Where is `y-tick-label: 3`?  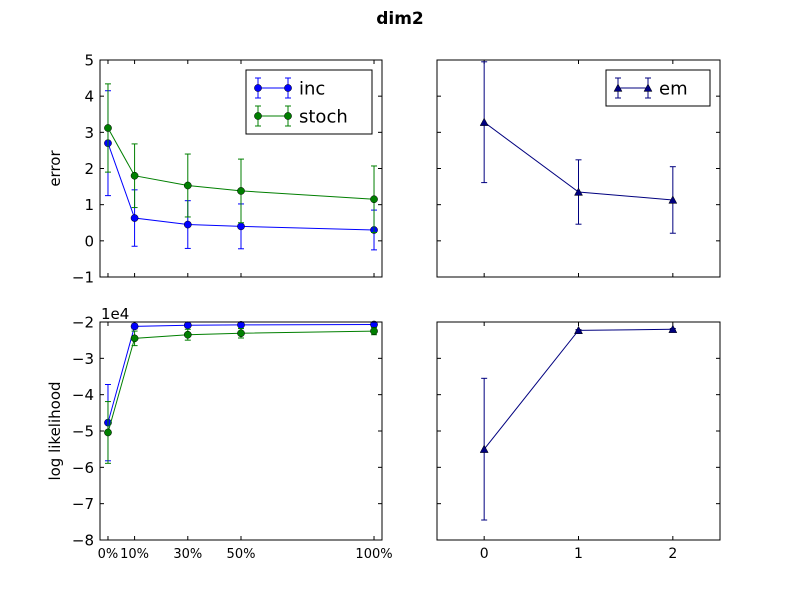
y-tick-label: 3 is located at coordinates (89, 133).